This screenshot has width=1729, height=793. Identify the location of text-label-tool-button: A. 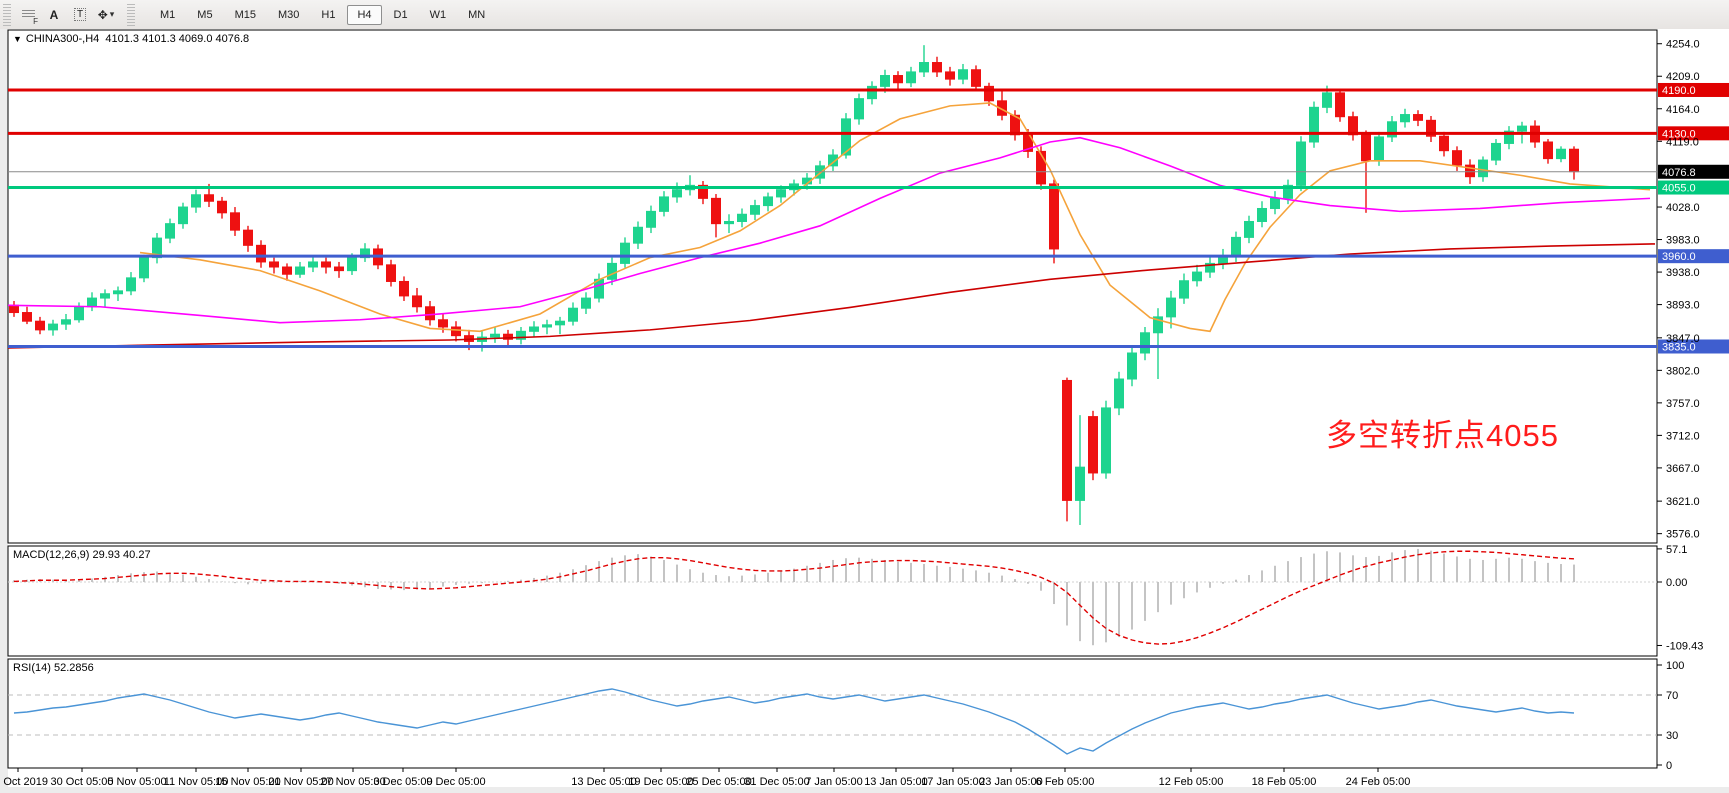
(54, 15).